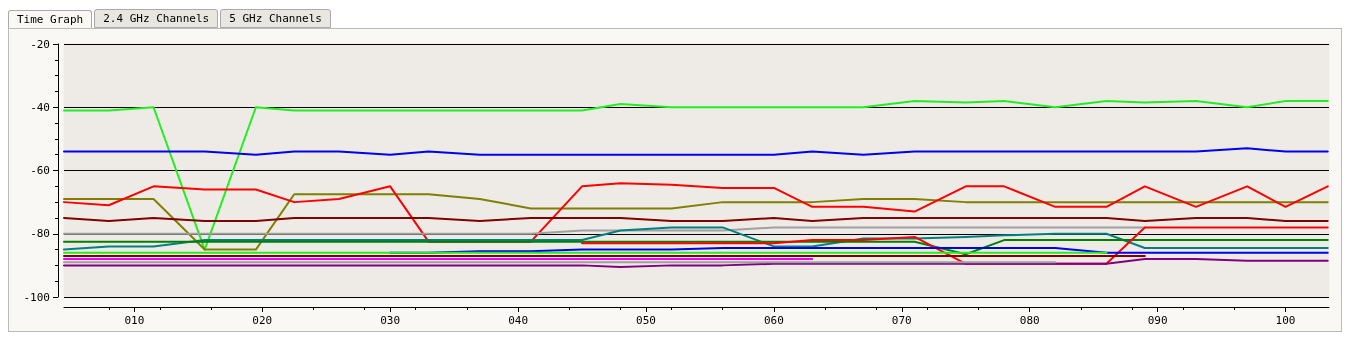  What do you see at coordinates (40, 44) in the screenshot?
I see `y-tick-label: -20` at bounding box center [40, 44].